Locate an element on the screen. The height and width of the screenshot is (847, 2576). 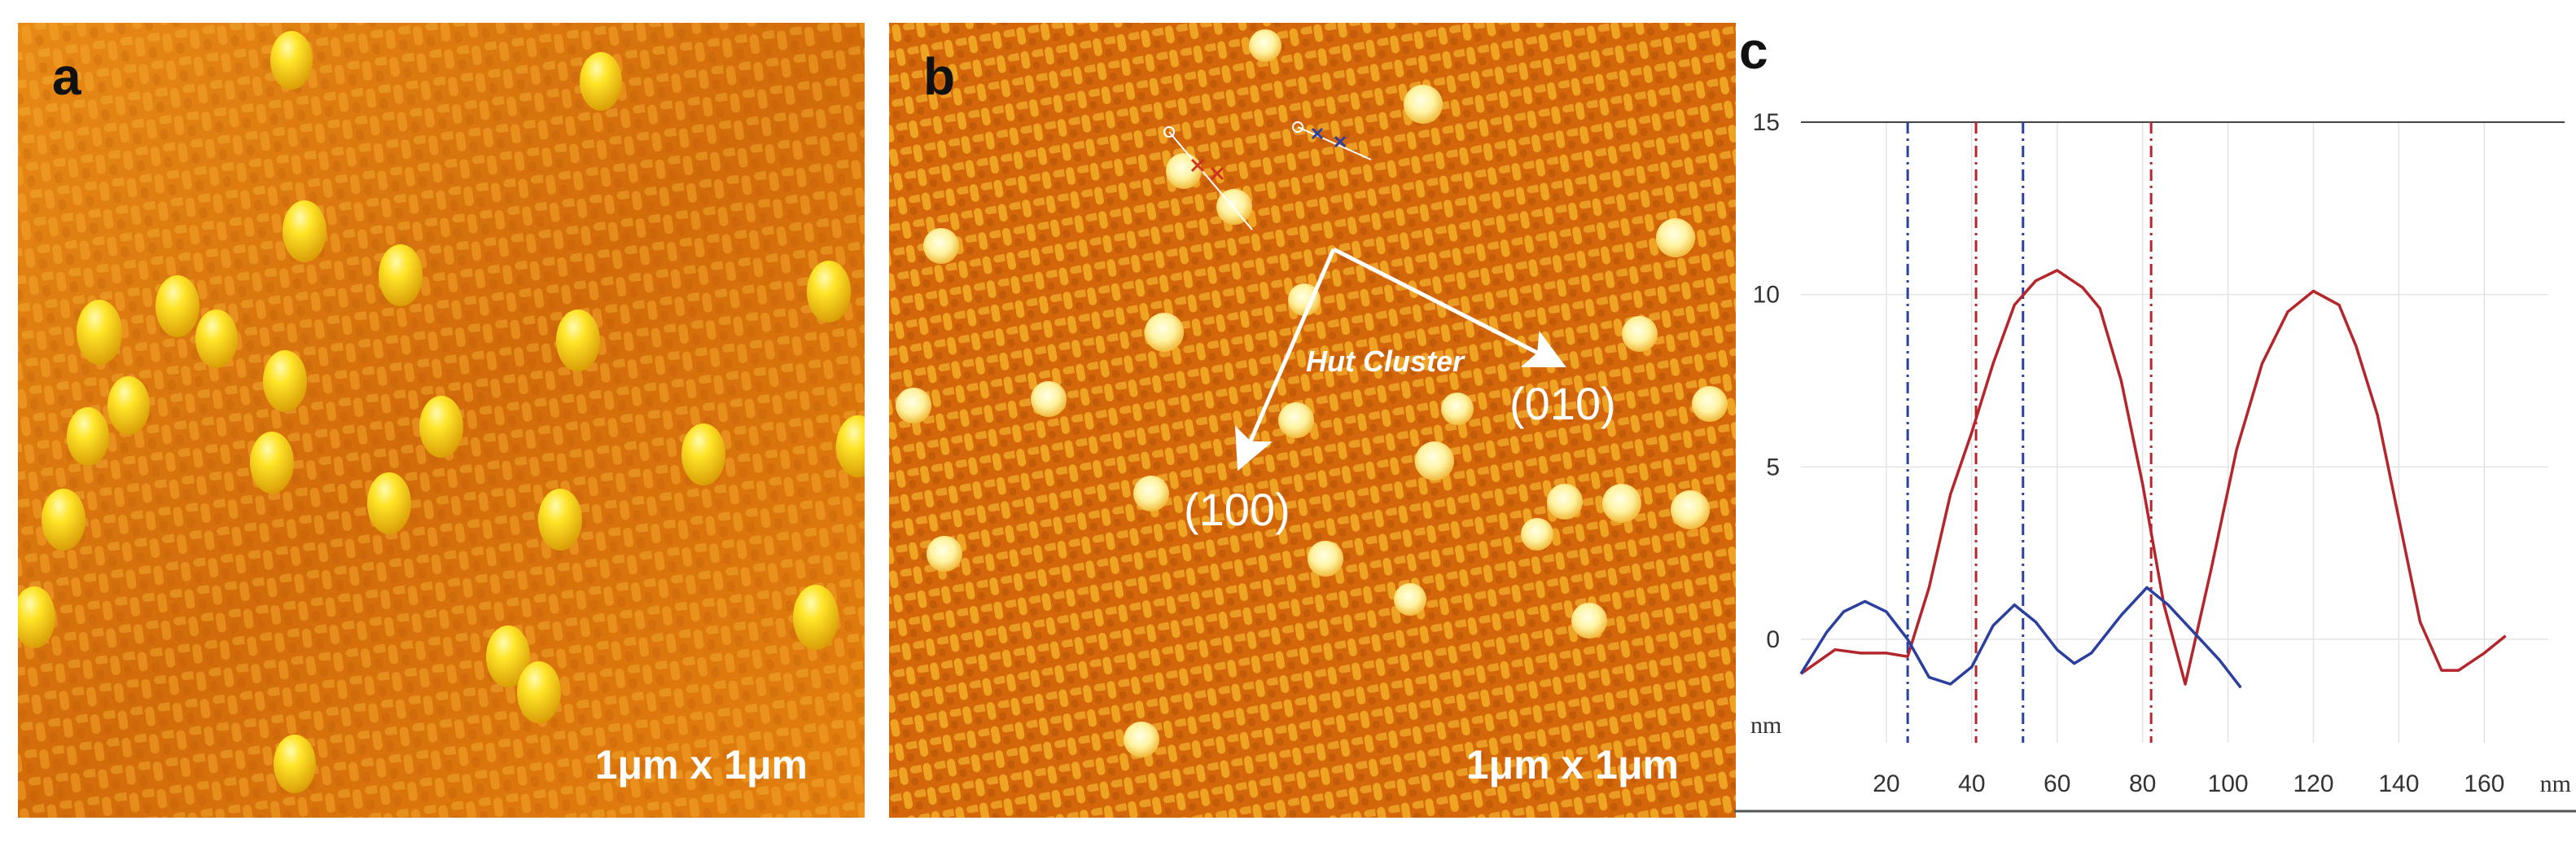
direction-100-label: (100) is located at coordinates (1237, 509).